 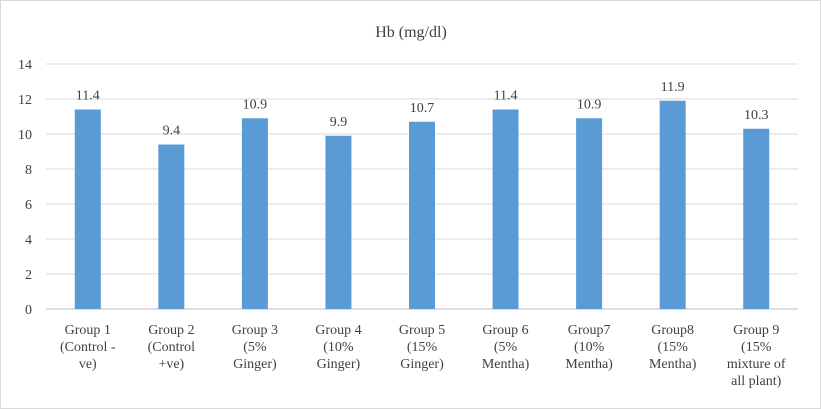 What do you see at coordinates (506, 347) in the screenshot?
I see `x-category-label: Group 6 (5% Mentha)` at bounding box center [506, 347].